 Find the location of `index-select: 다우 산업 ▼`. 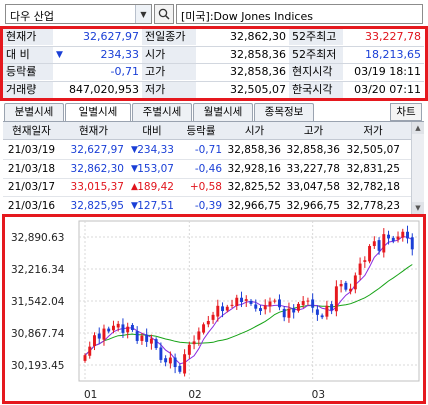

index-select: 다우 산업 ▼ is located at coordinates (78, 14).